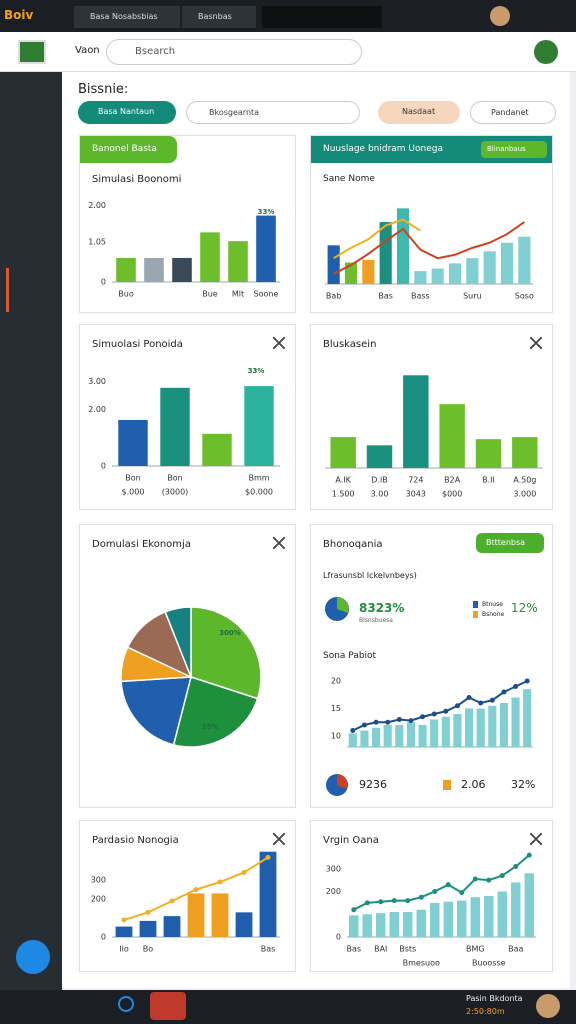  What do you see at coordinates (524, 608) in the screenshot?
I see `stat-right: 12%` at bounding box center [524, 608].